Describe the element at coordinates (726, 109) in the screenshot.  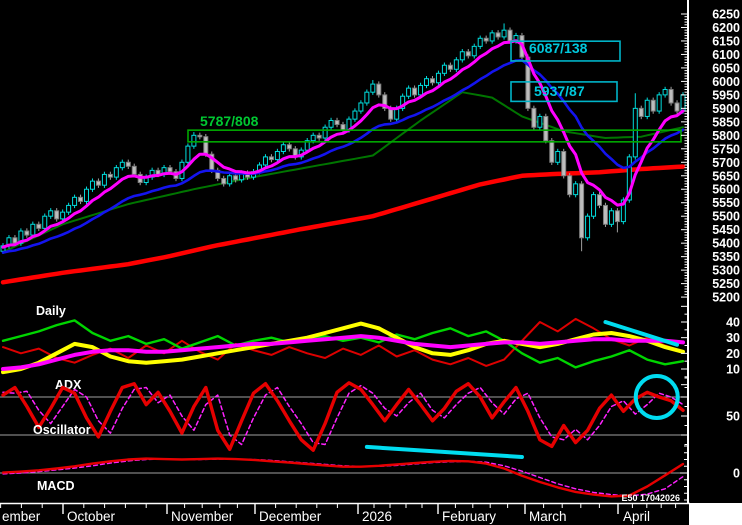
I see `svg-text: 5900` at that location.